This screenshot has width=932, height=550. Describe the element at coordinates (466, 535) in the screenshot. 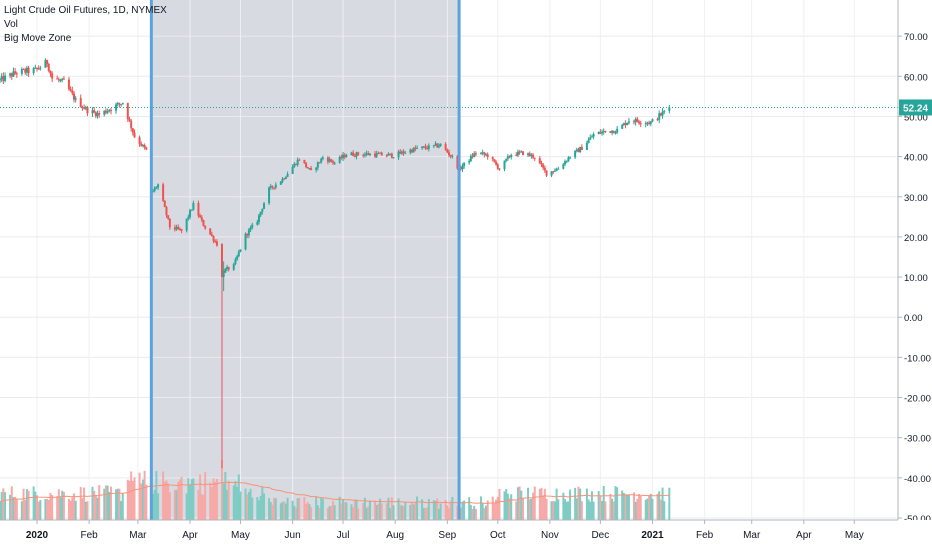

I see `time-axis` at that location.